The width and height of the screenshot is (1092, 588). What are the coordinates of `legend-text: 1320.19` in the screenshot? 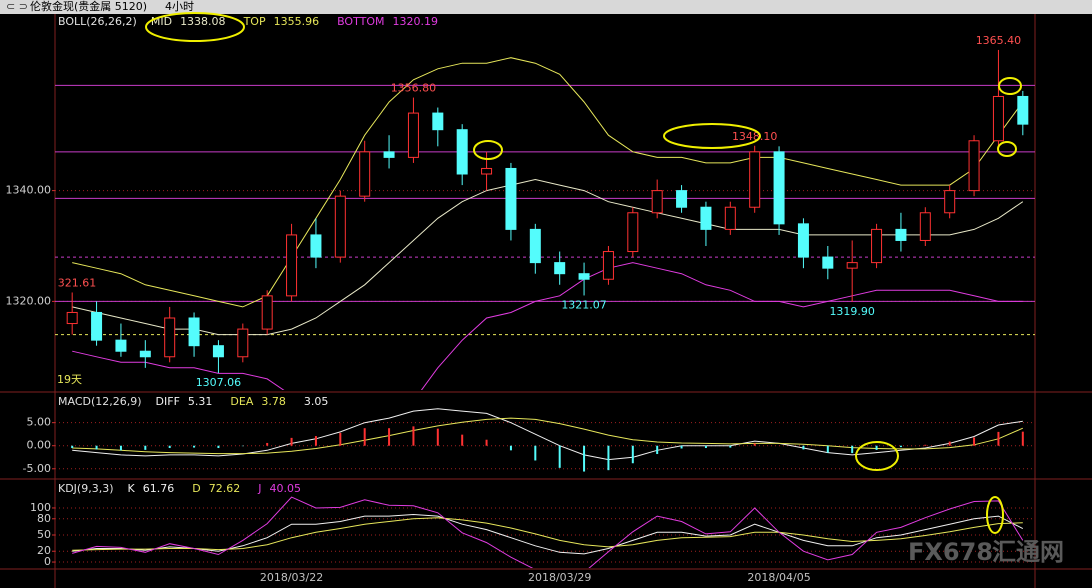 It's located at (415, 21).